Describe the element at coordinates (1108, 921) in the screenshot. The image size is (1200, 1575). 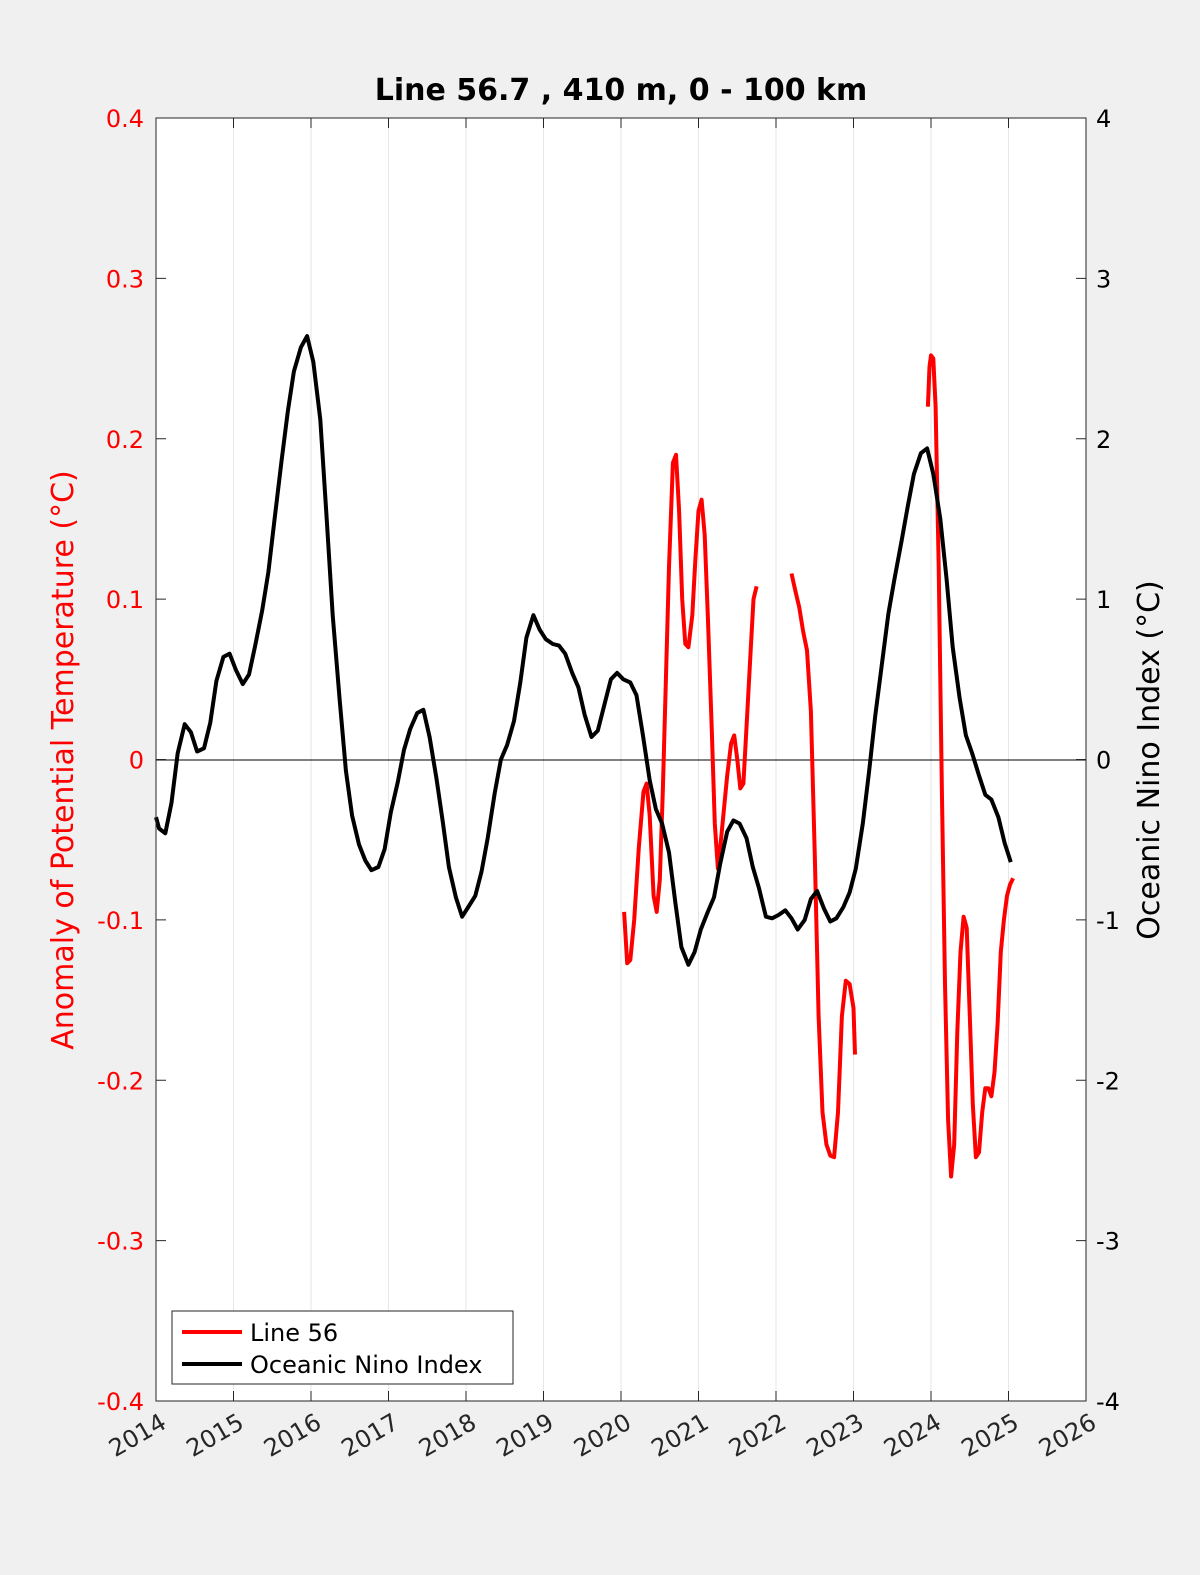
I see `right-tick-label: -1` at that location.